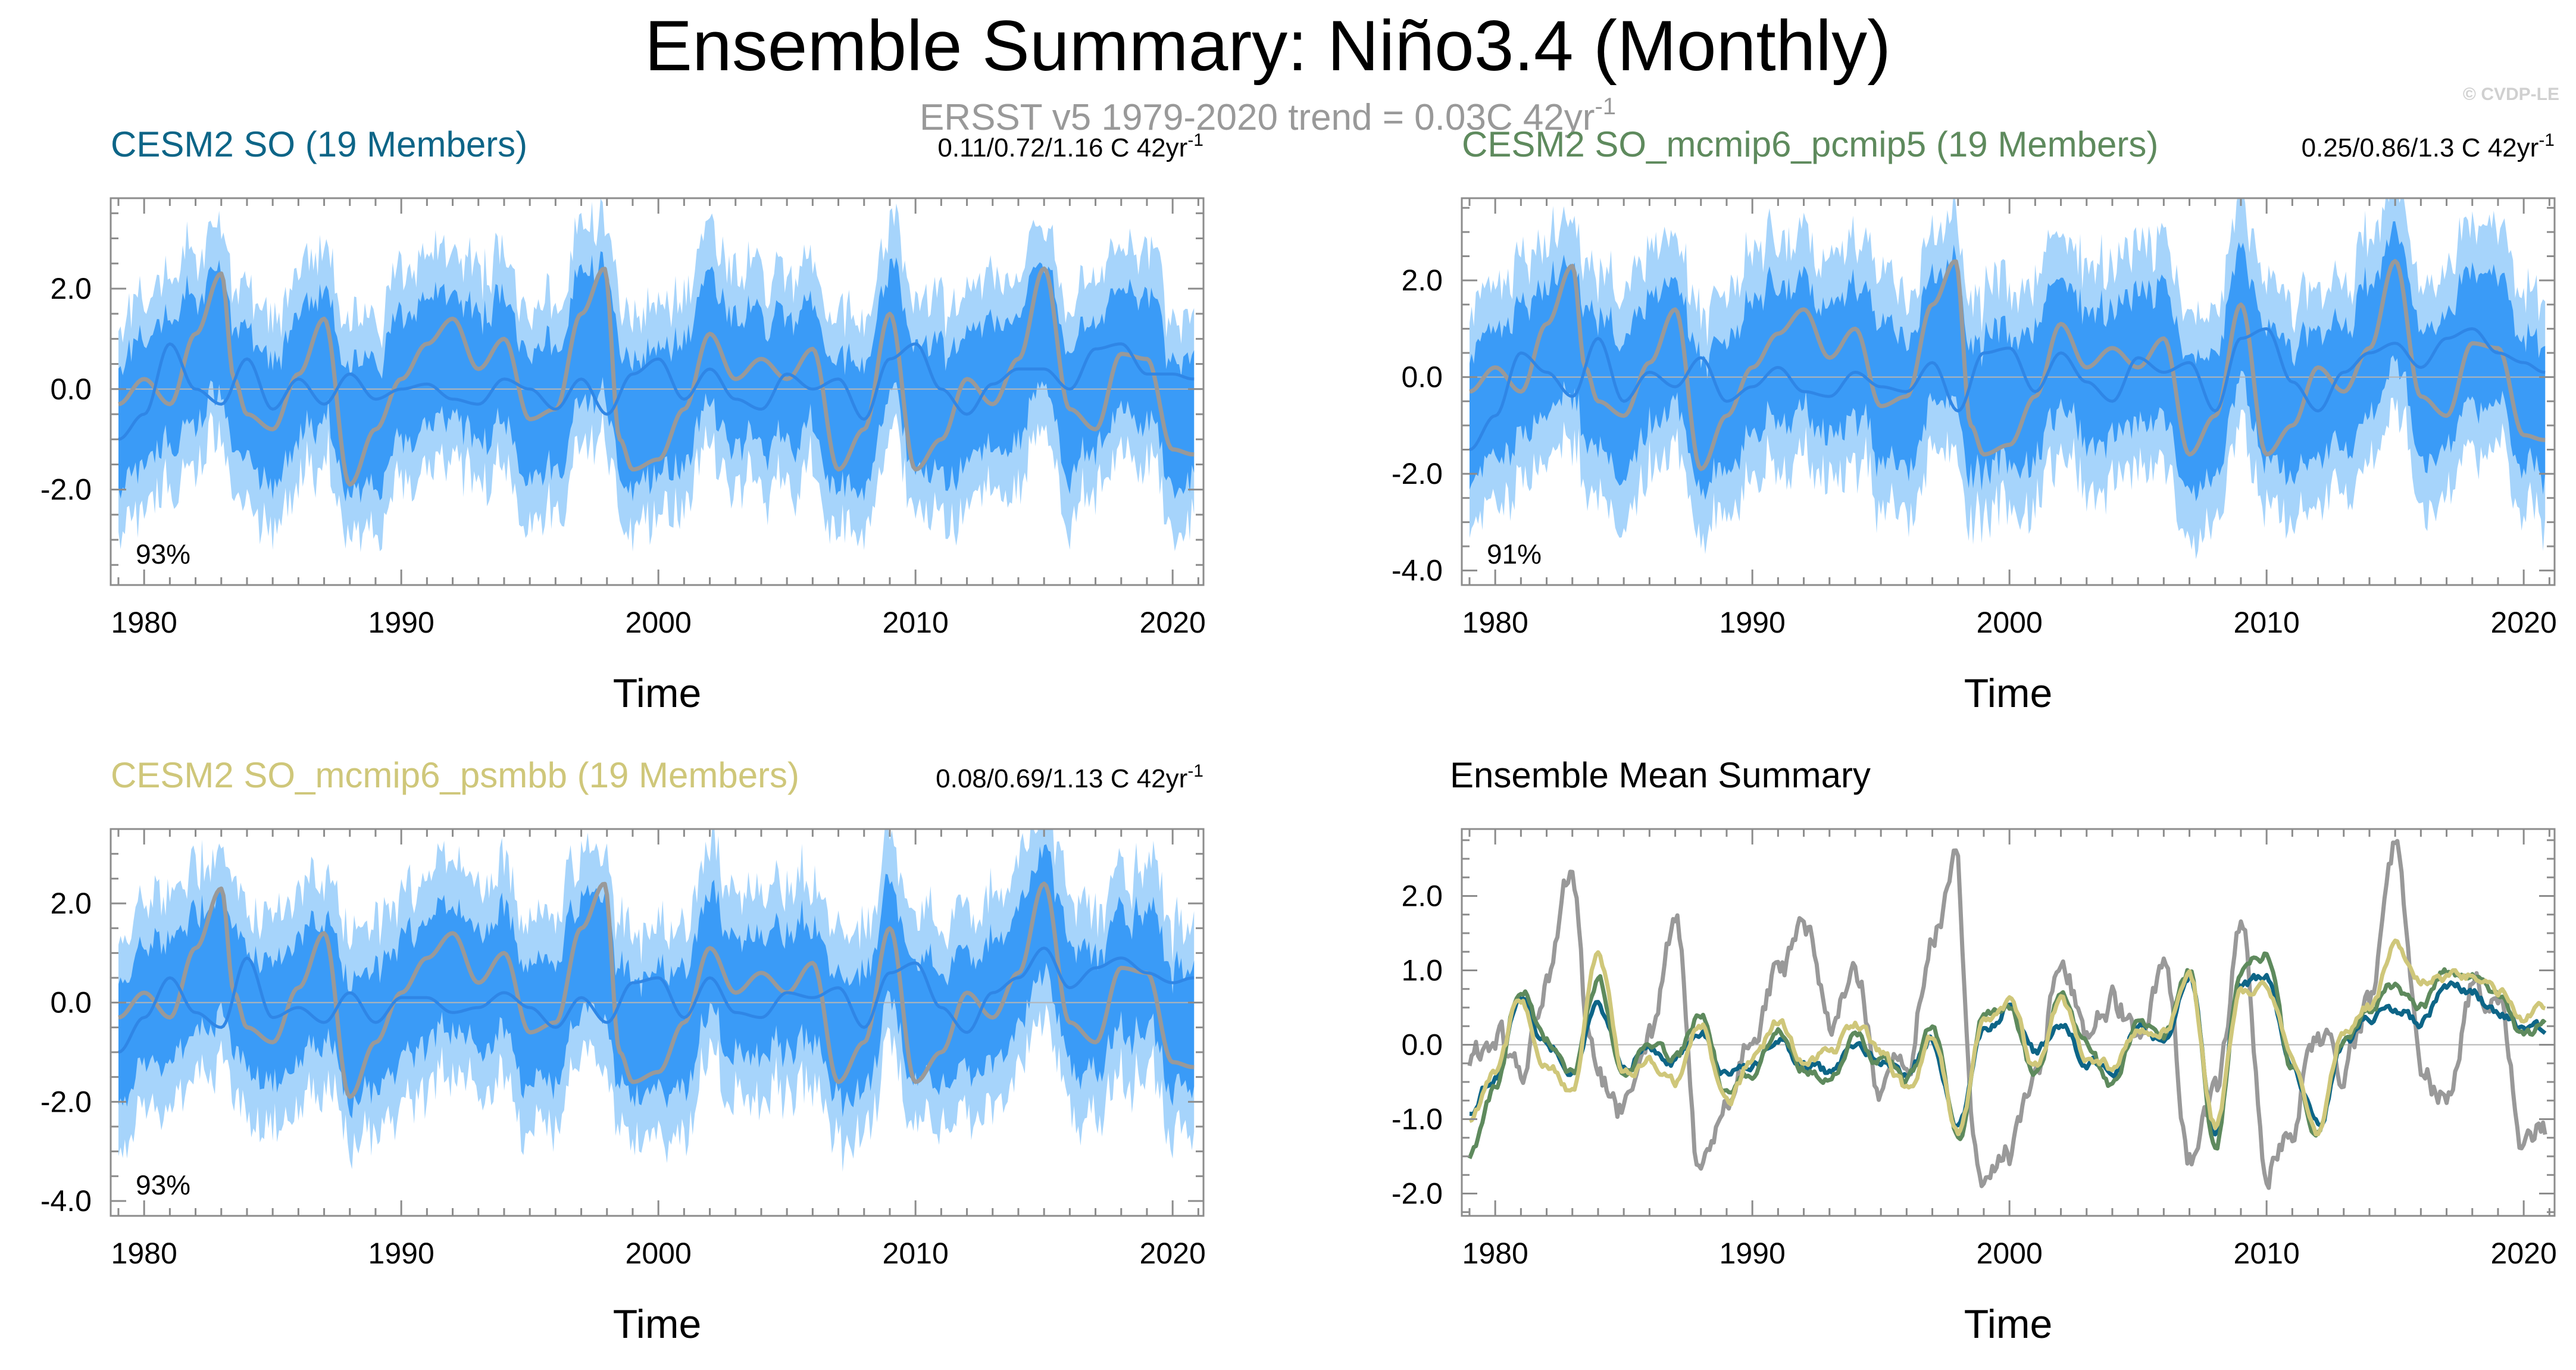 The height and width of the screenshot is (1370, 2576). I want to click on coverage-label: 91%, so click(1514, 554).